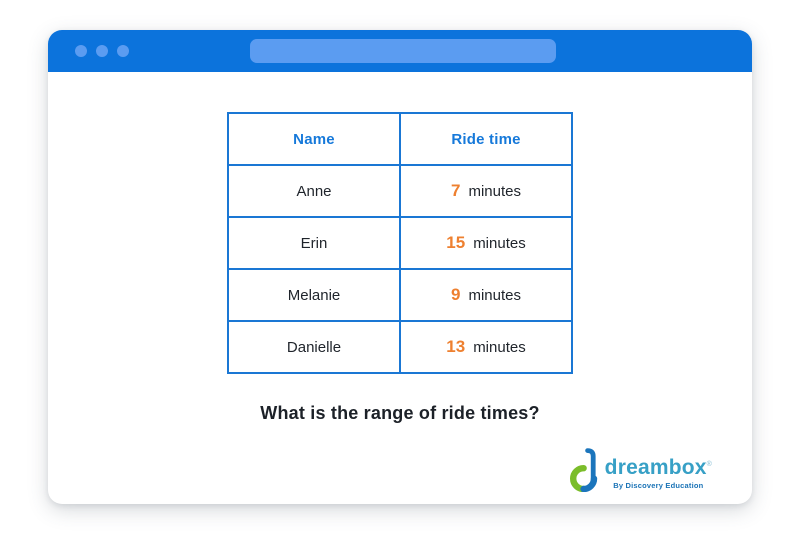 The image size is (800, 533). What do you see at coordinates (658, 485) in the screenshot?
I see `logo-tagline: By Discovery Education` at bounding box center [658, 485].